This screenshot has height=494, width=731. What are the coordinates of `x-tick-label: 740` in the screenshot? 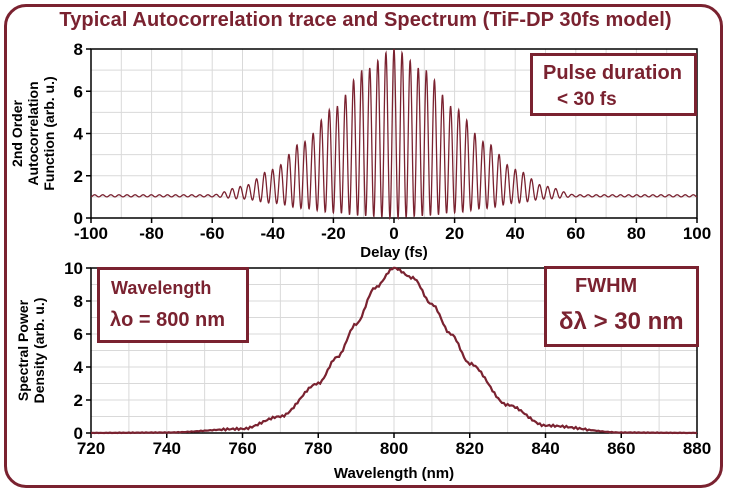 It's located at (167, 448).